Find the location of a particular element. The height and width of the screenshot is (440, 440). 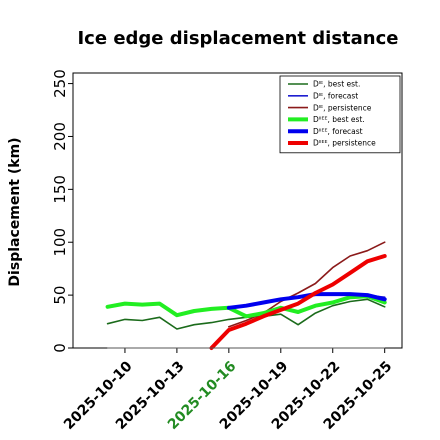

y-tick-label: 0 is located at coordinates (60, 348).